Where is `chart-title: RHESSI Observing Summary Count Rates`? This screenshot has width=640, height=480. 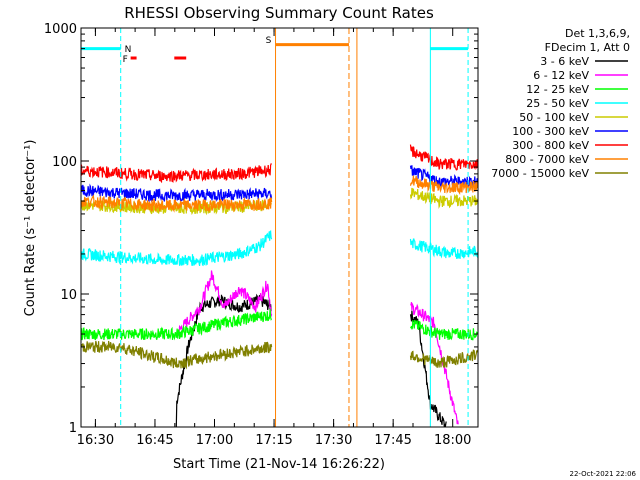 chart-title: RHESSI Observing Summary Count Rates is located at coordinates (279, 13).